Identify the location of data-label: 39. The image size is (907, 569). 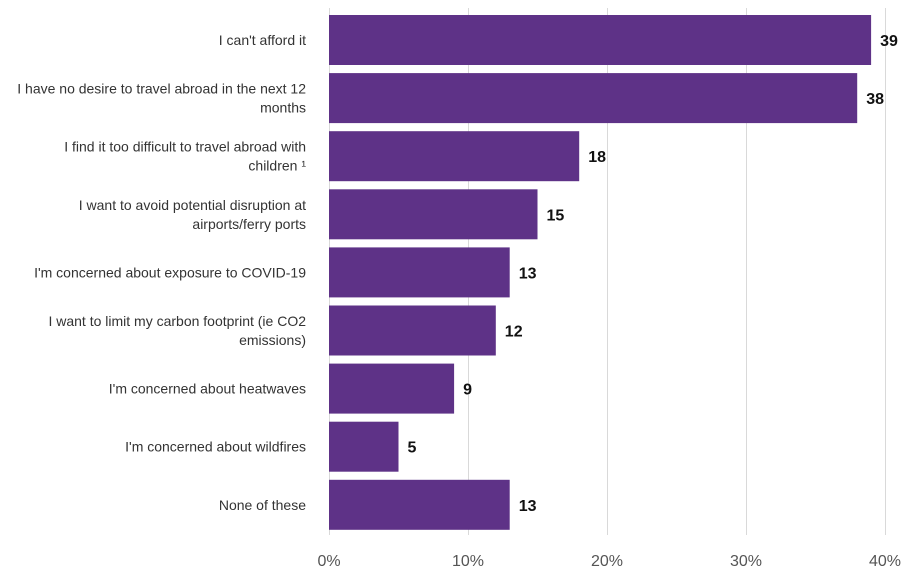
(889, 41).